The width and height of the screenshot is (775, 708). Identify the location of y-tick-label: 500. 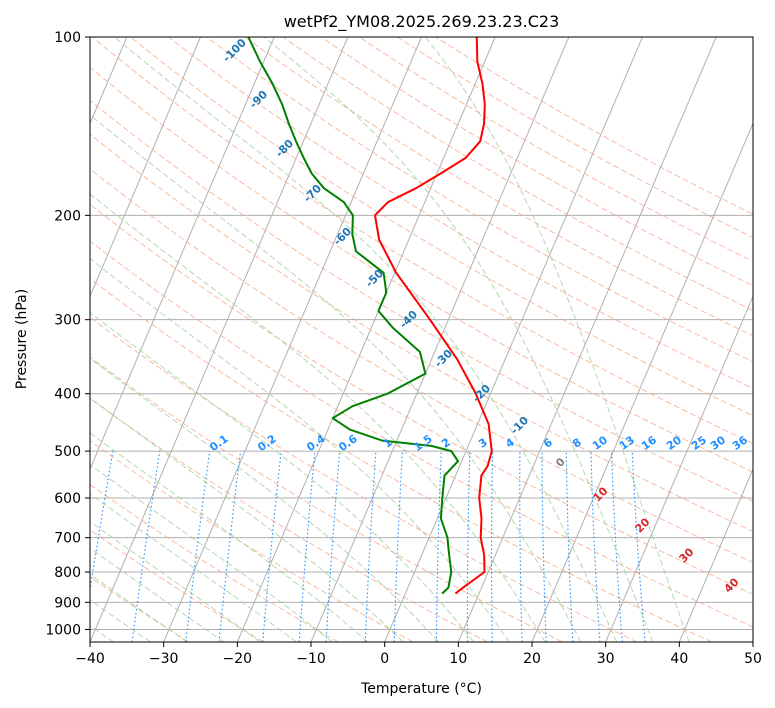
(67, 452).